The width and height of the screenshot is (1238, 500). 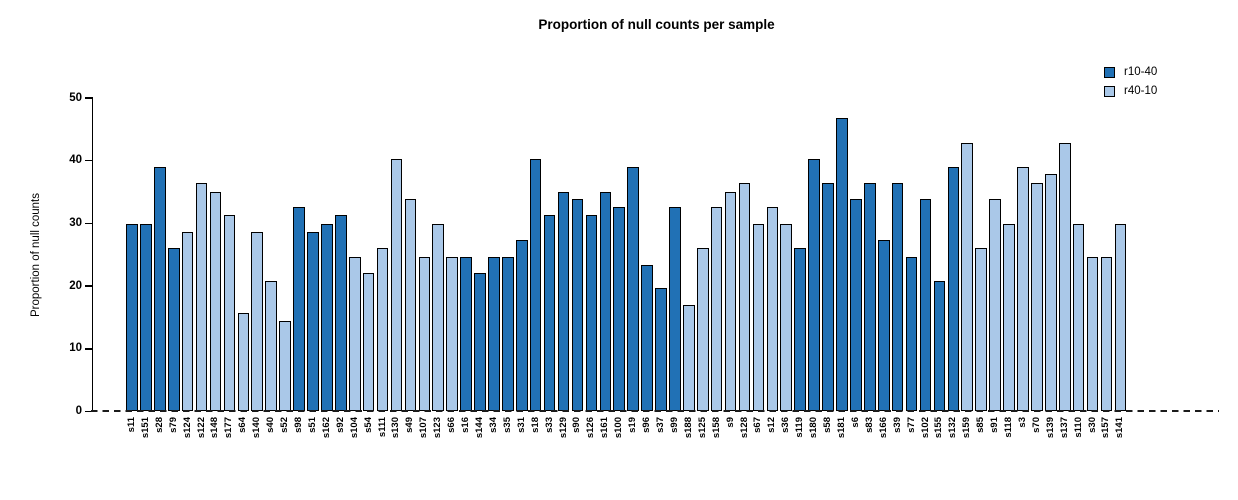 What do you see at coordinates (1051, 449) in the screenshot?
I see `x-label-slot: s139` at bounding box center [1051, 449].